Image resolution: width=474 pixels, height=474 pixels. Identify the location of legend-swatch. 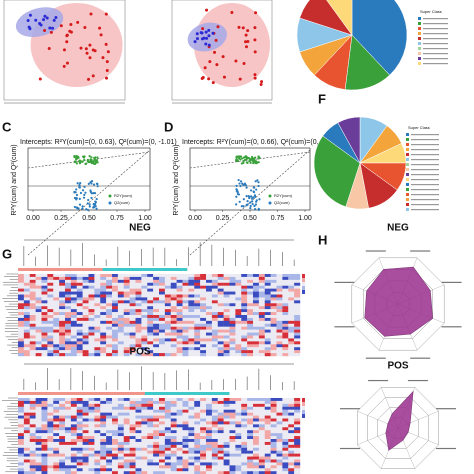
(407, 139).